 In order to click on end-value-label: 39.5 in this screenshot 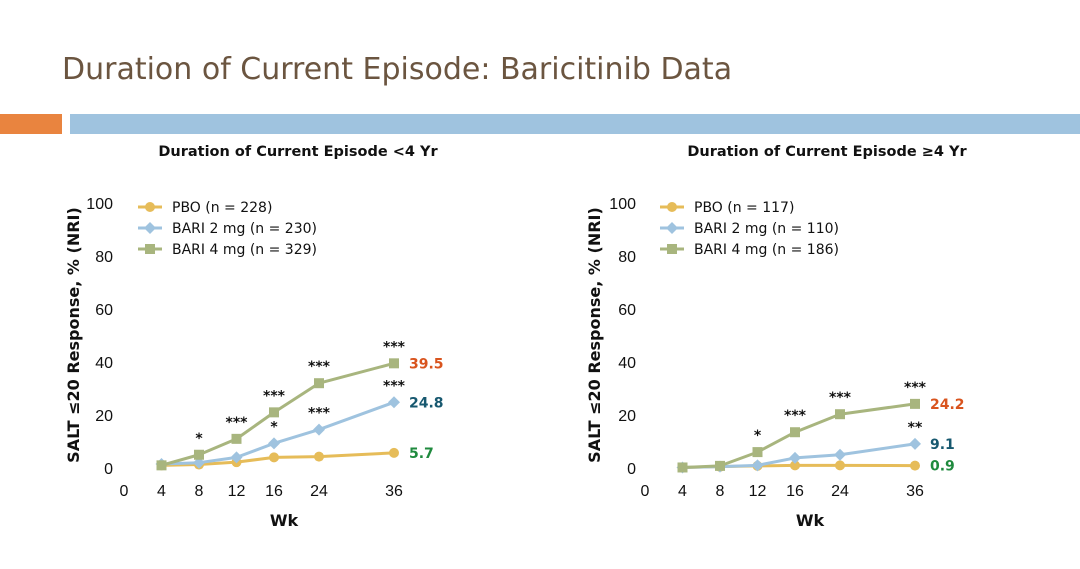, I will do `click(426, 364)`.